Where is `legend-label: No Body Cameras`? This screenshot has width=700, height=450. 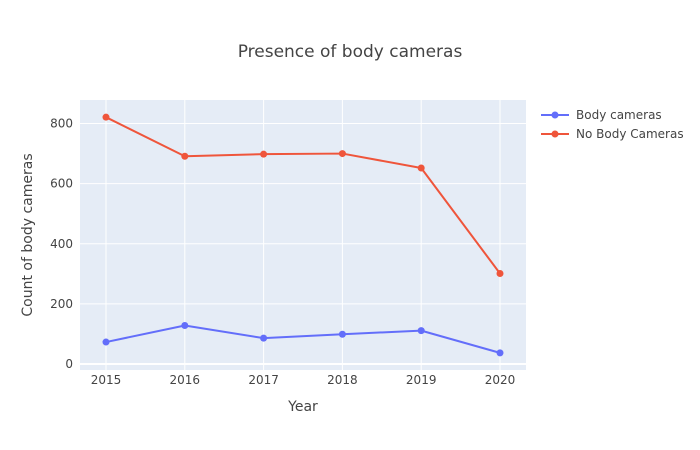 legend-label: No Body Cameras is located at coordinates (630, 134).